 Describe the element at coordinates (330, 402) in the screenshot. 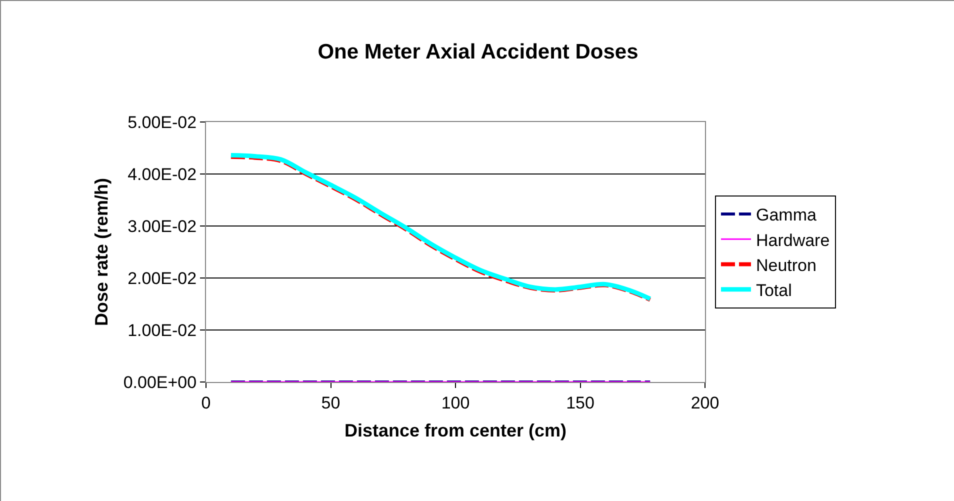

I see `x-tick-label: 50` at that location.